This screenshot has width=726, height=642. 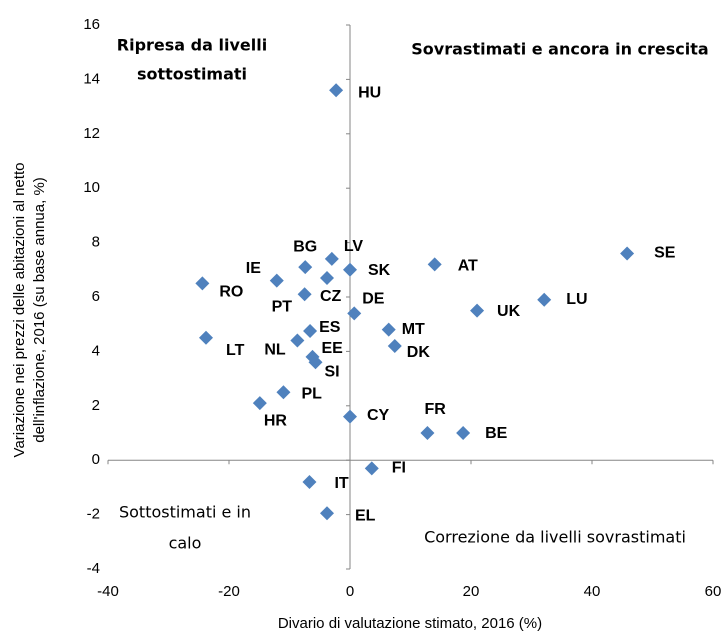 What do you see at coordinates (192, 74) in the screenshot?
I see `annotation: sottostimati` at bounding box center [192, 74].